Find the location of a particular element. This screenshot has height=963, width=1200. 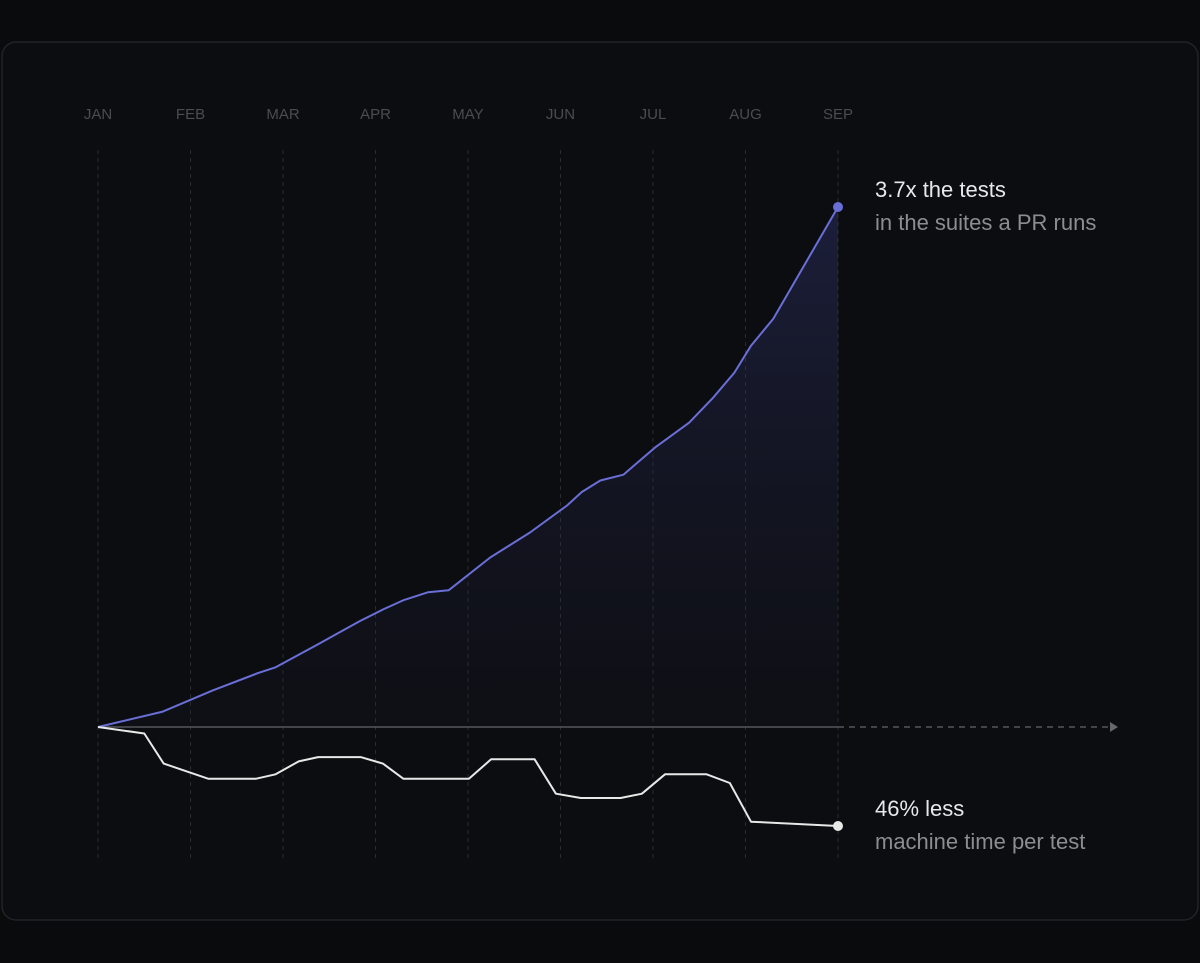

x-tick-label: AUG is located at coordinates (745, 114).